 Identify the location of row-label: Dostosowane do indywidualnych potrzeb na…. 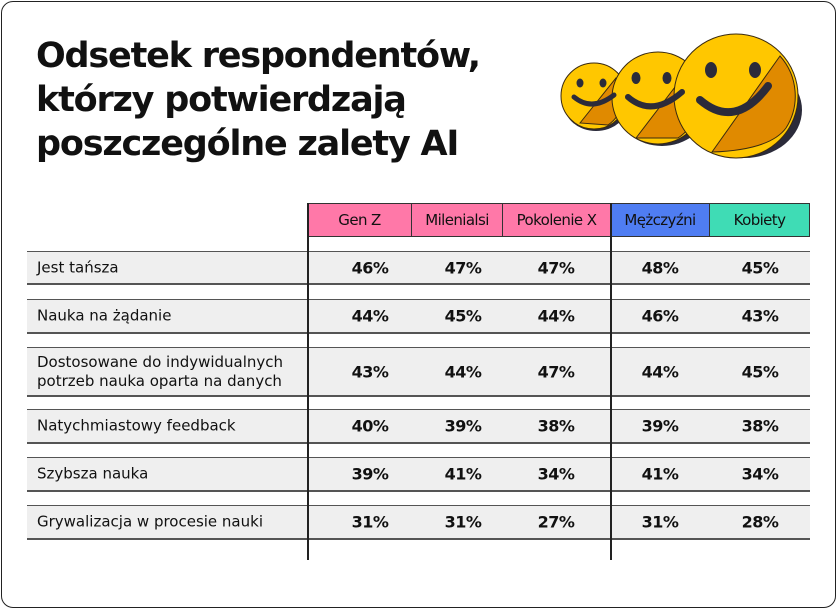
(160, 371).